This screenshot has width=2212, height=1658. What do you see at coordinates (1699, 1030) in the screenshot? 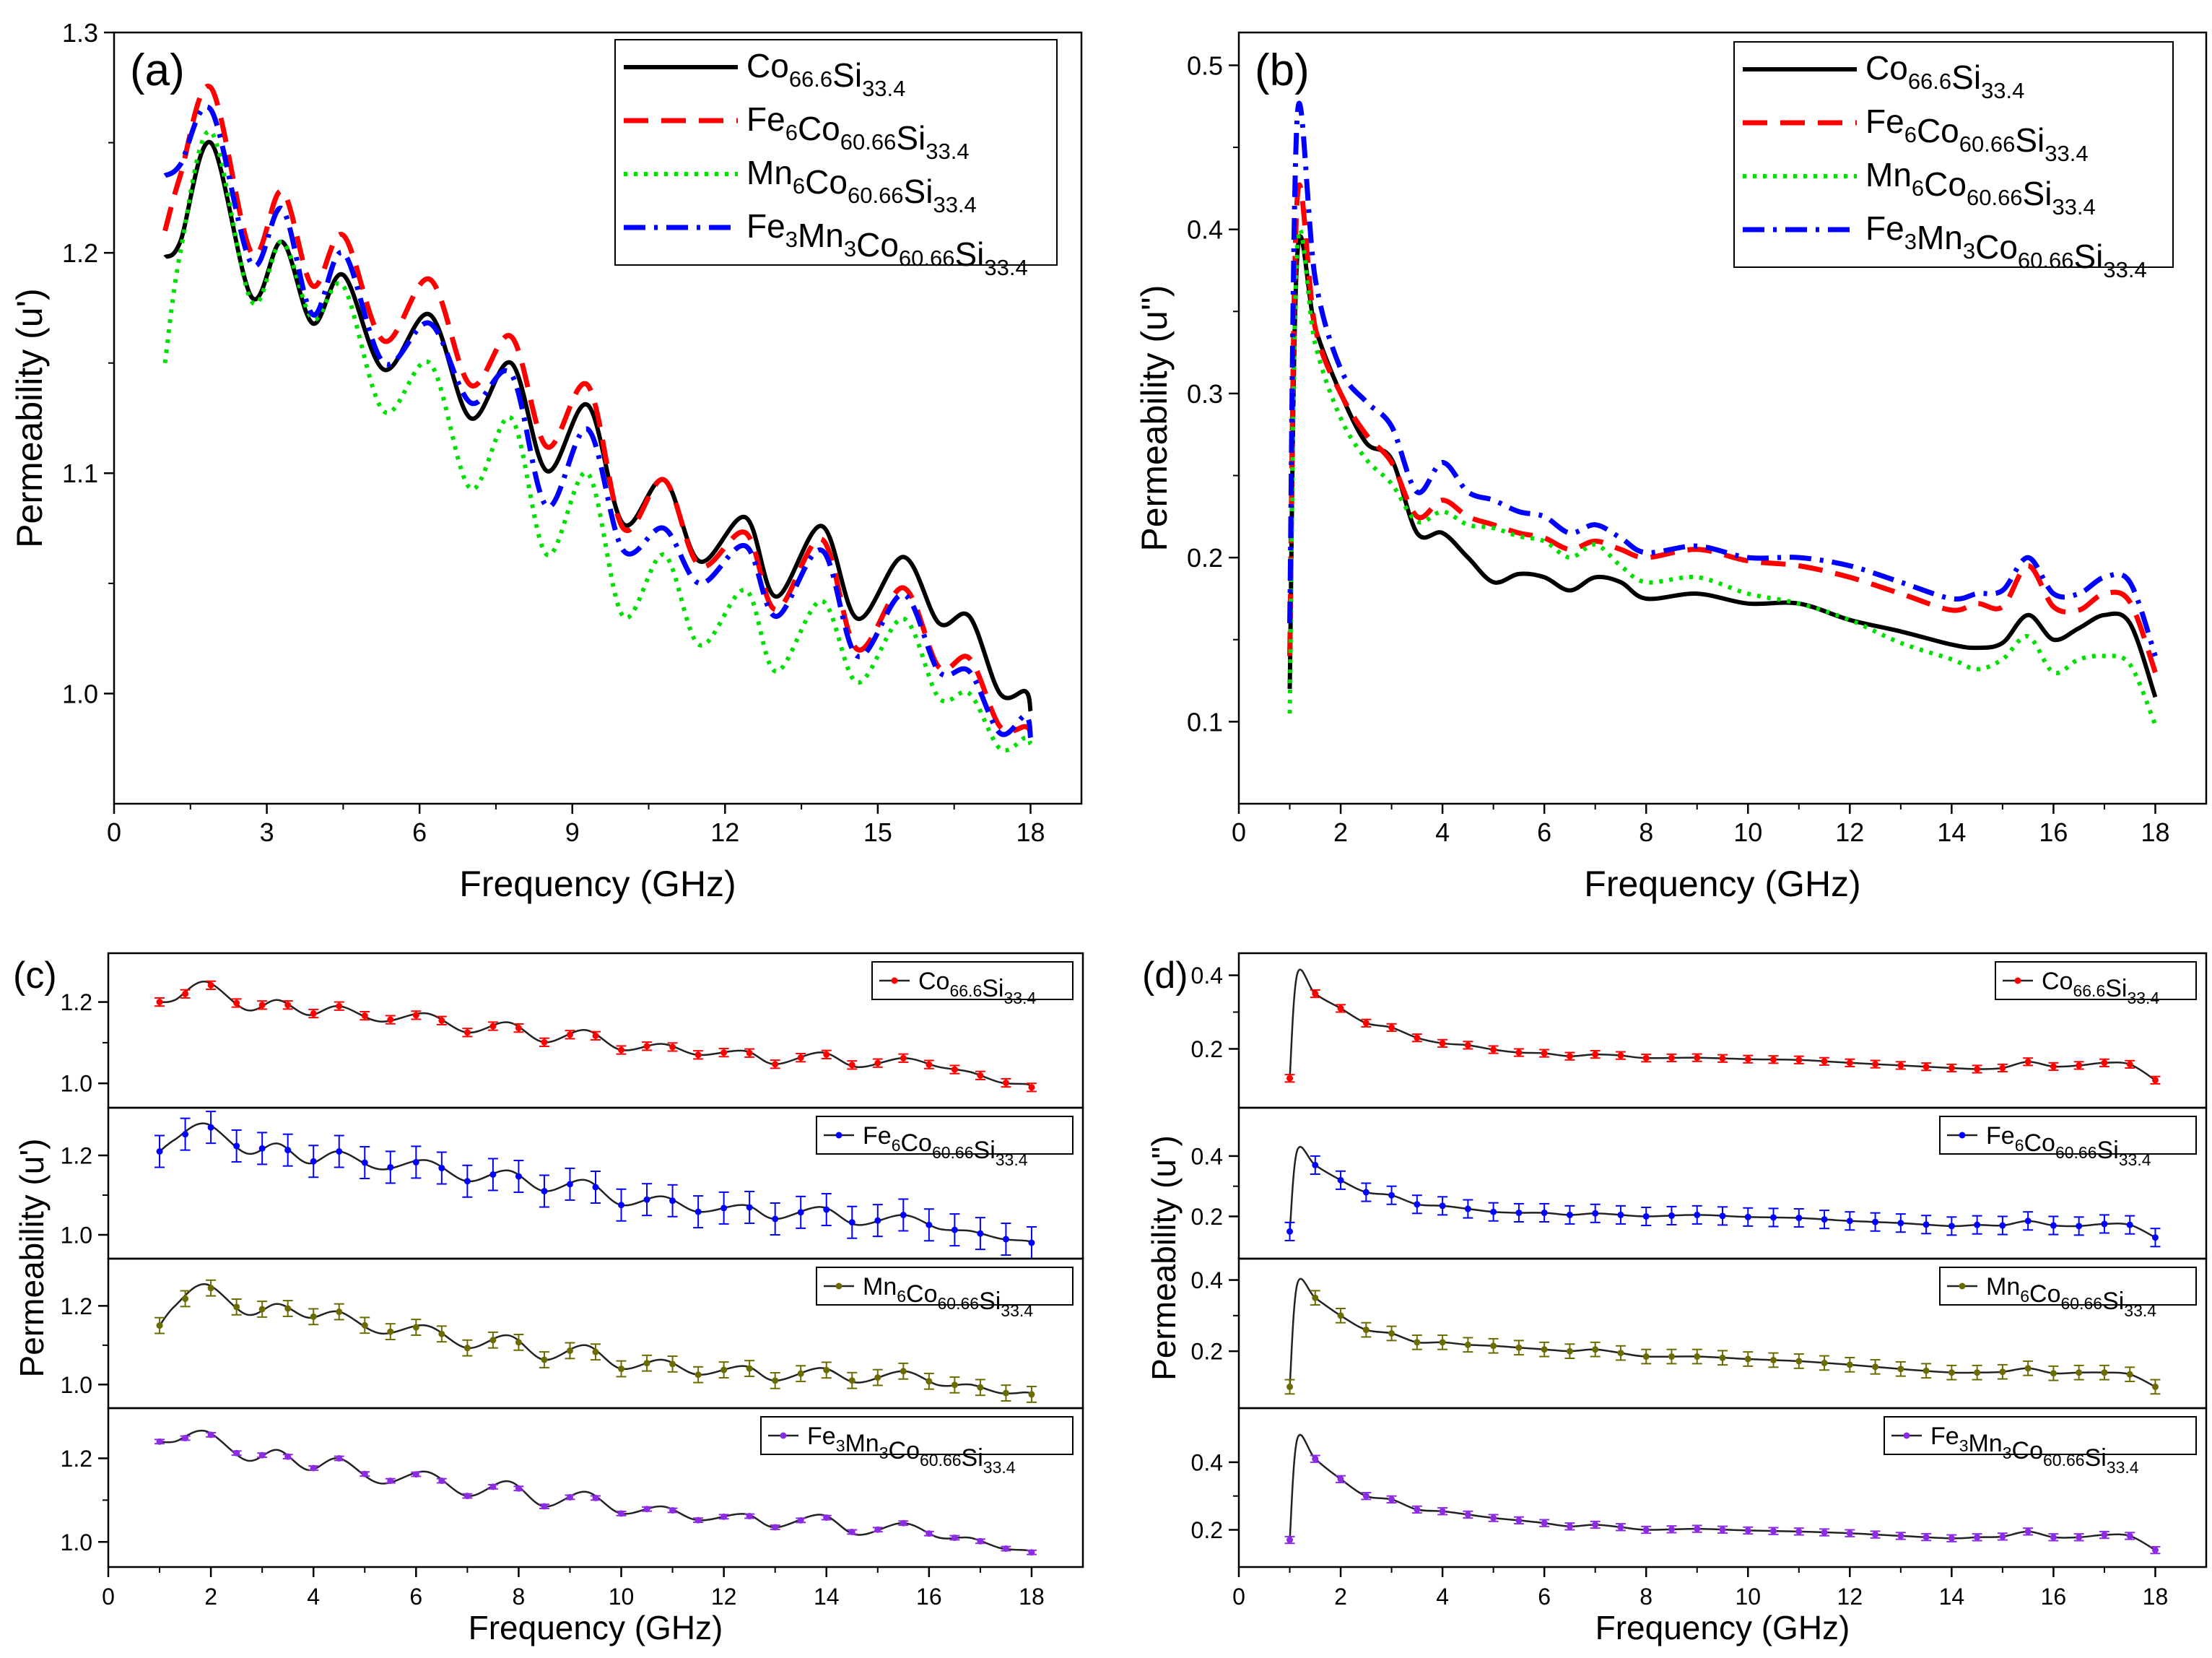
I see `subplot: 0.2 0.4 Co66.6Si33.4` at bounding box center [1699, 1030].